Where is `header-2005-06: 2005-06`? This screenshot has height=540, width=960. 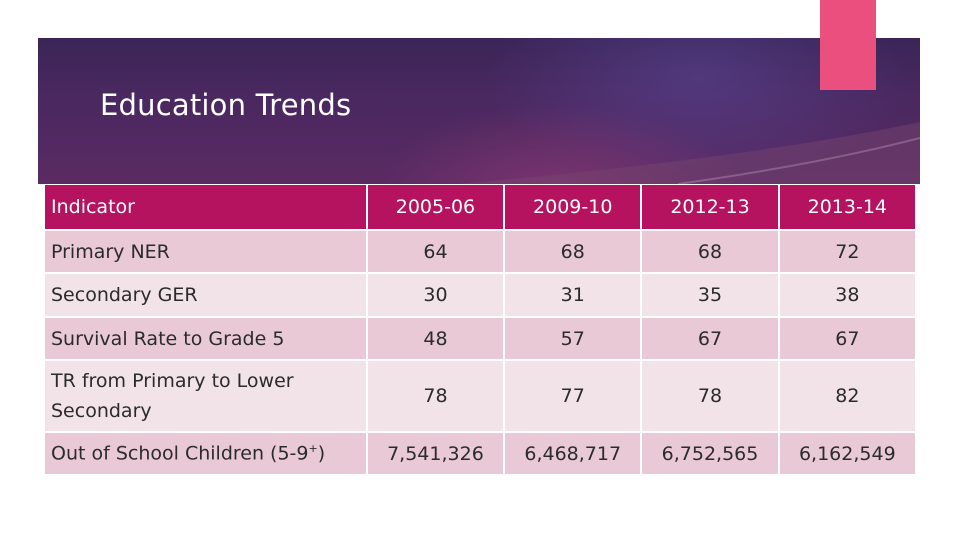
header-2005-06: 2005-06 is located at coordinates (436, 208).